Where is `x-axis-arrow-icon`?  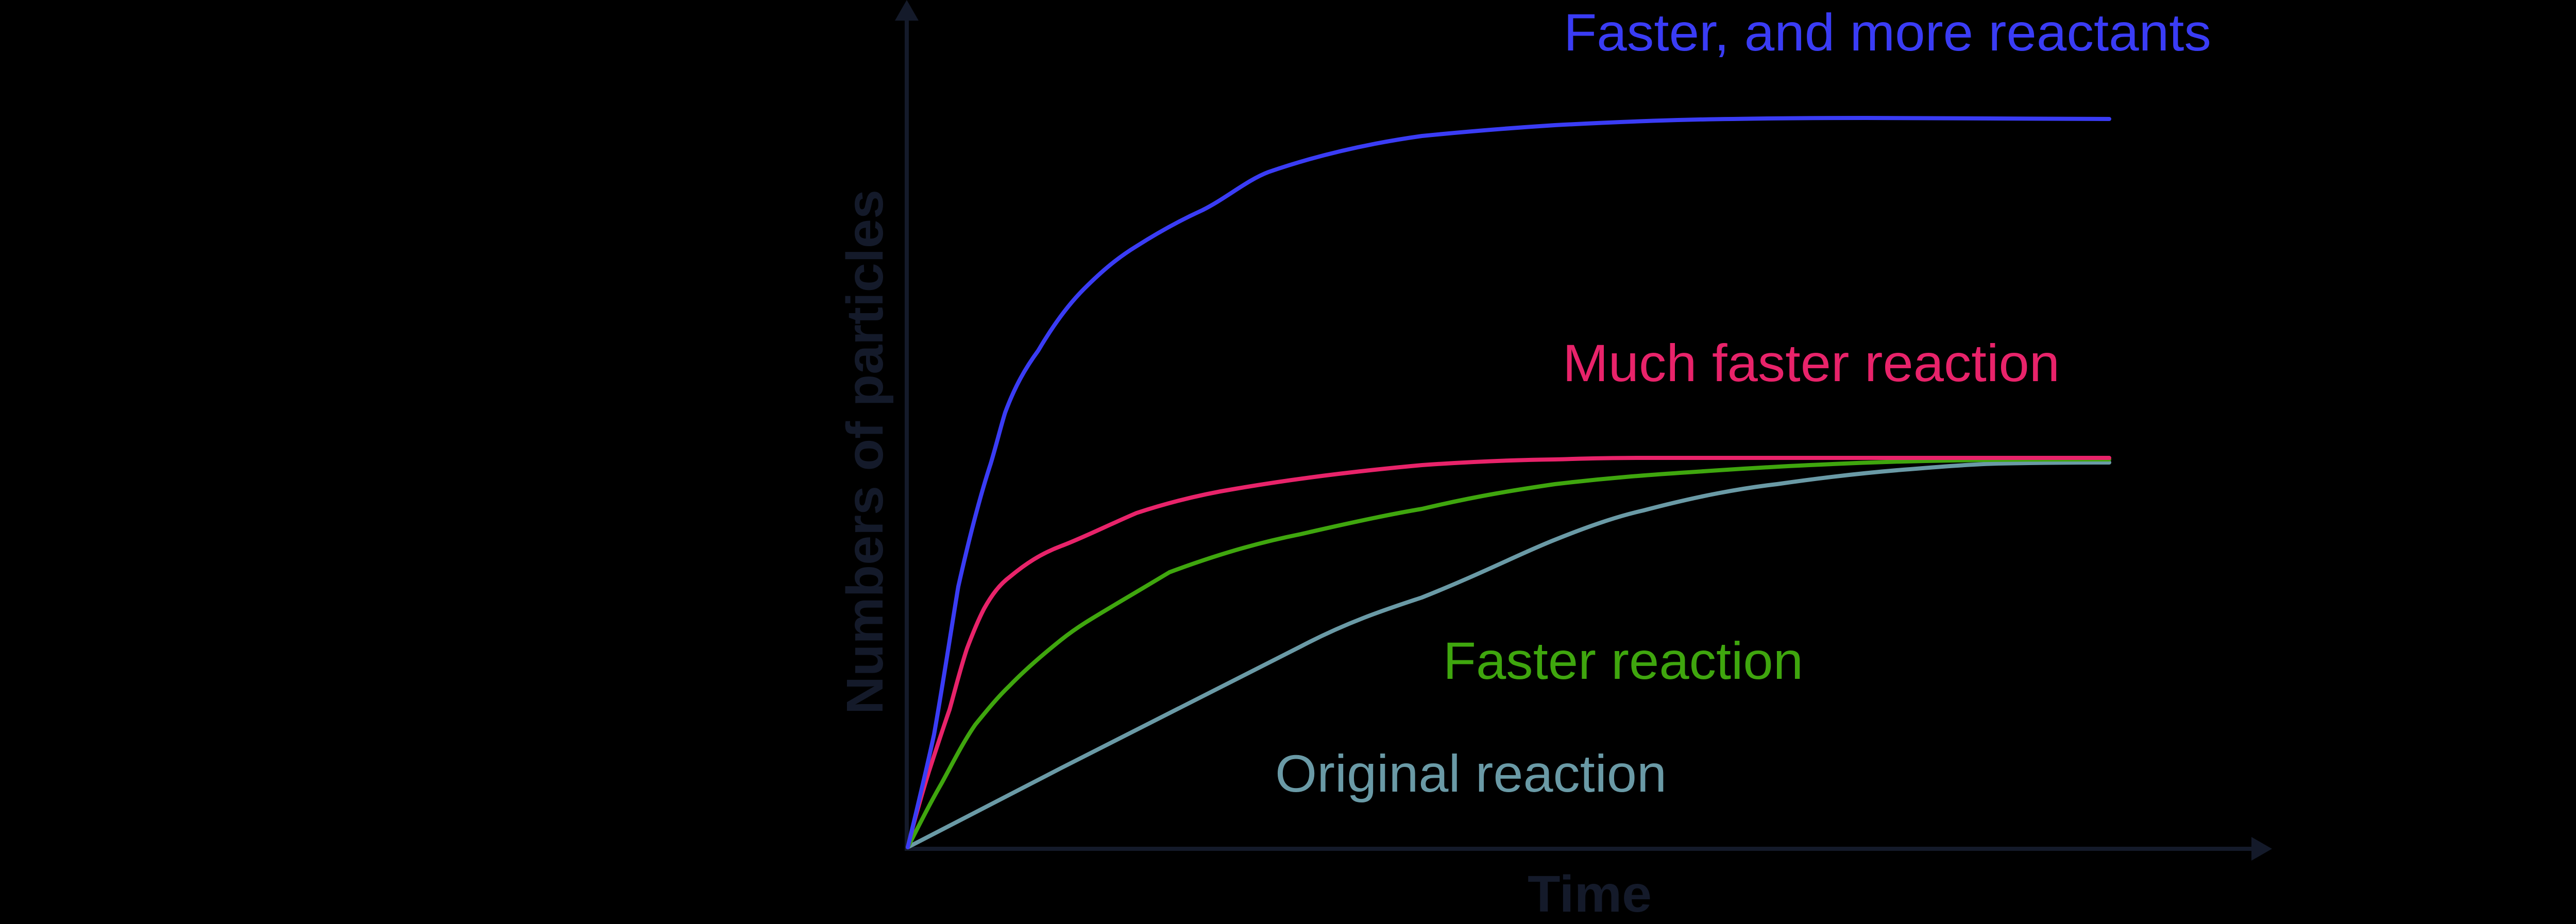 x-axis-arrow-icon is located at coordinates (2261, 849).